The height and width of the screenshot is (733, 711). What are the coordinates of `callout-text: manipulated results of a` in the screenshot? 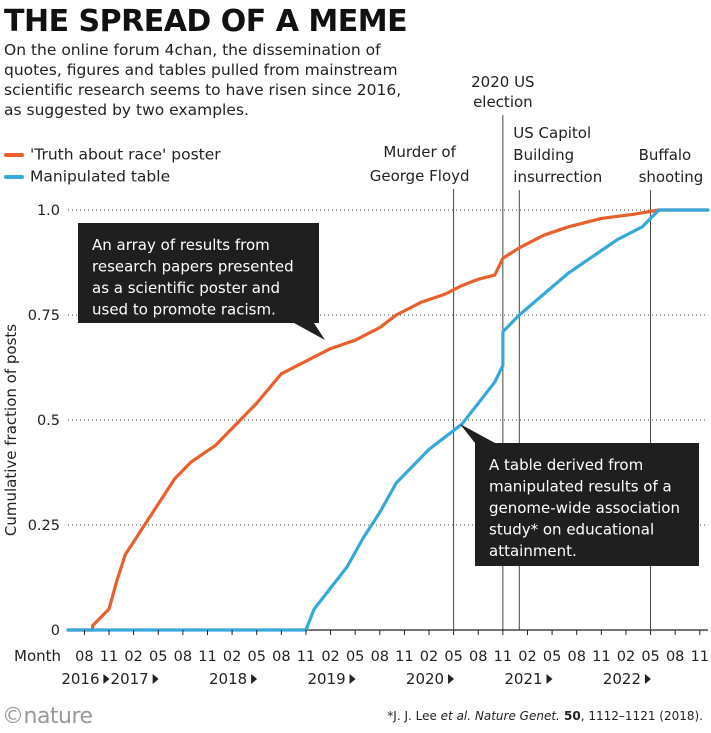 It's located at (580, 487).